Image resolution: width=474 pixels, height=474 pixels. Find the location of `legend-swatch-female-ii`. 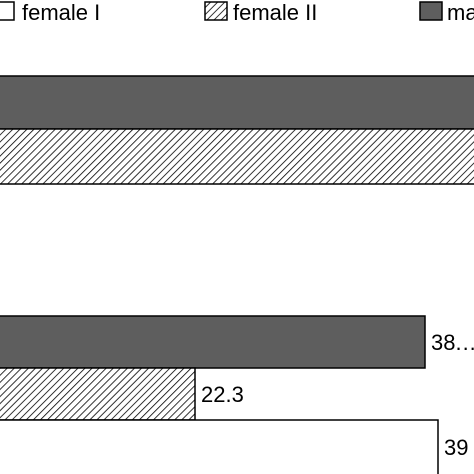

legend-swatch-female-ii is located at coordinates (216, 11).